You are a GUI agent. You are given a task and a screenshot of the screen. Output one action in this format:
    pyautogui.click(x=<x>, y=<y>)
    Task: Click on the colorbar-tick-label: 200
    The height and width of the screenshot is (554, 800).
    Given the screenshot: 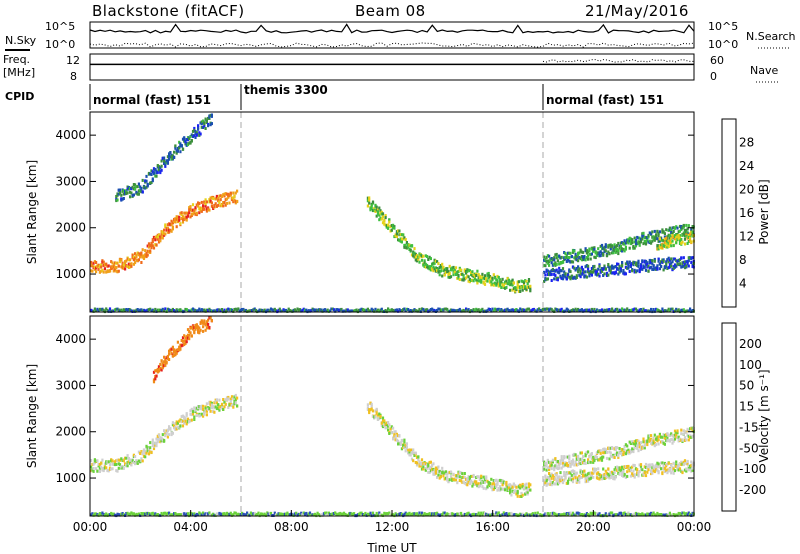 What is the action you would take?
    pyautogui.click(x=750, y=344)
    